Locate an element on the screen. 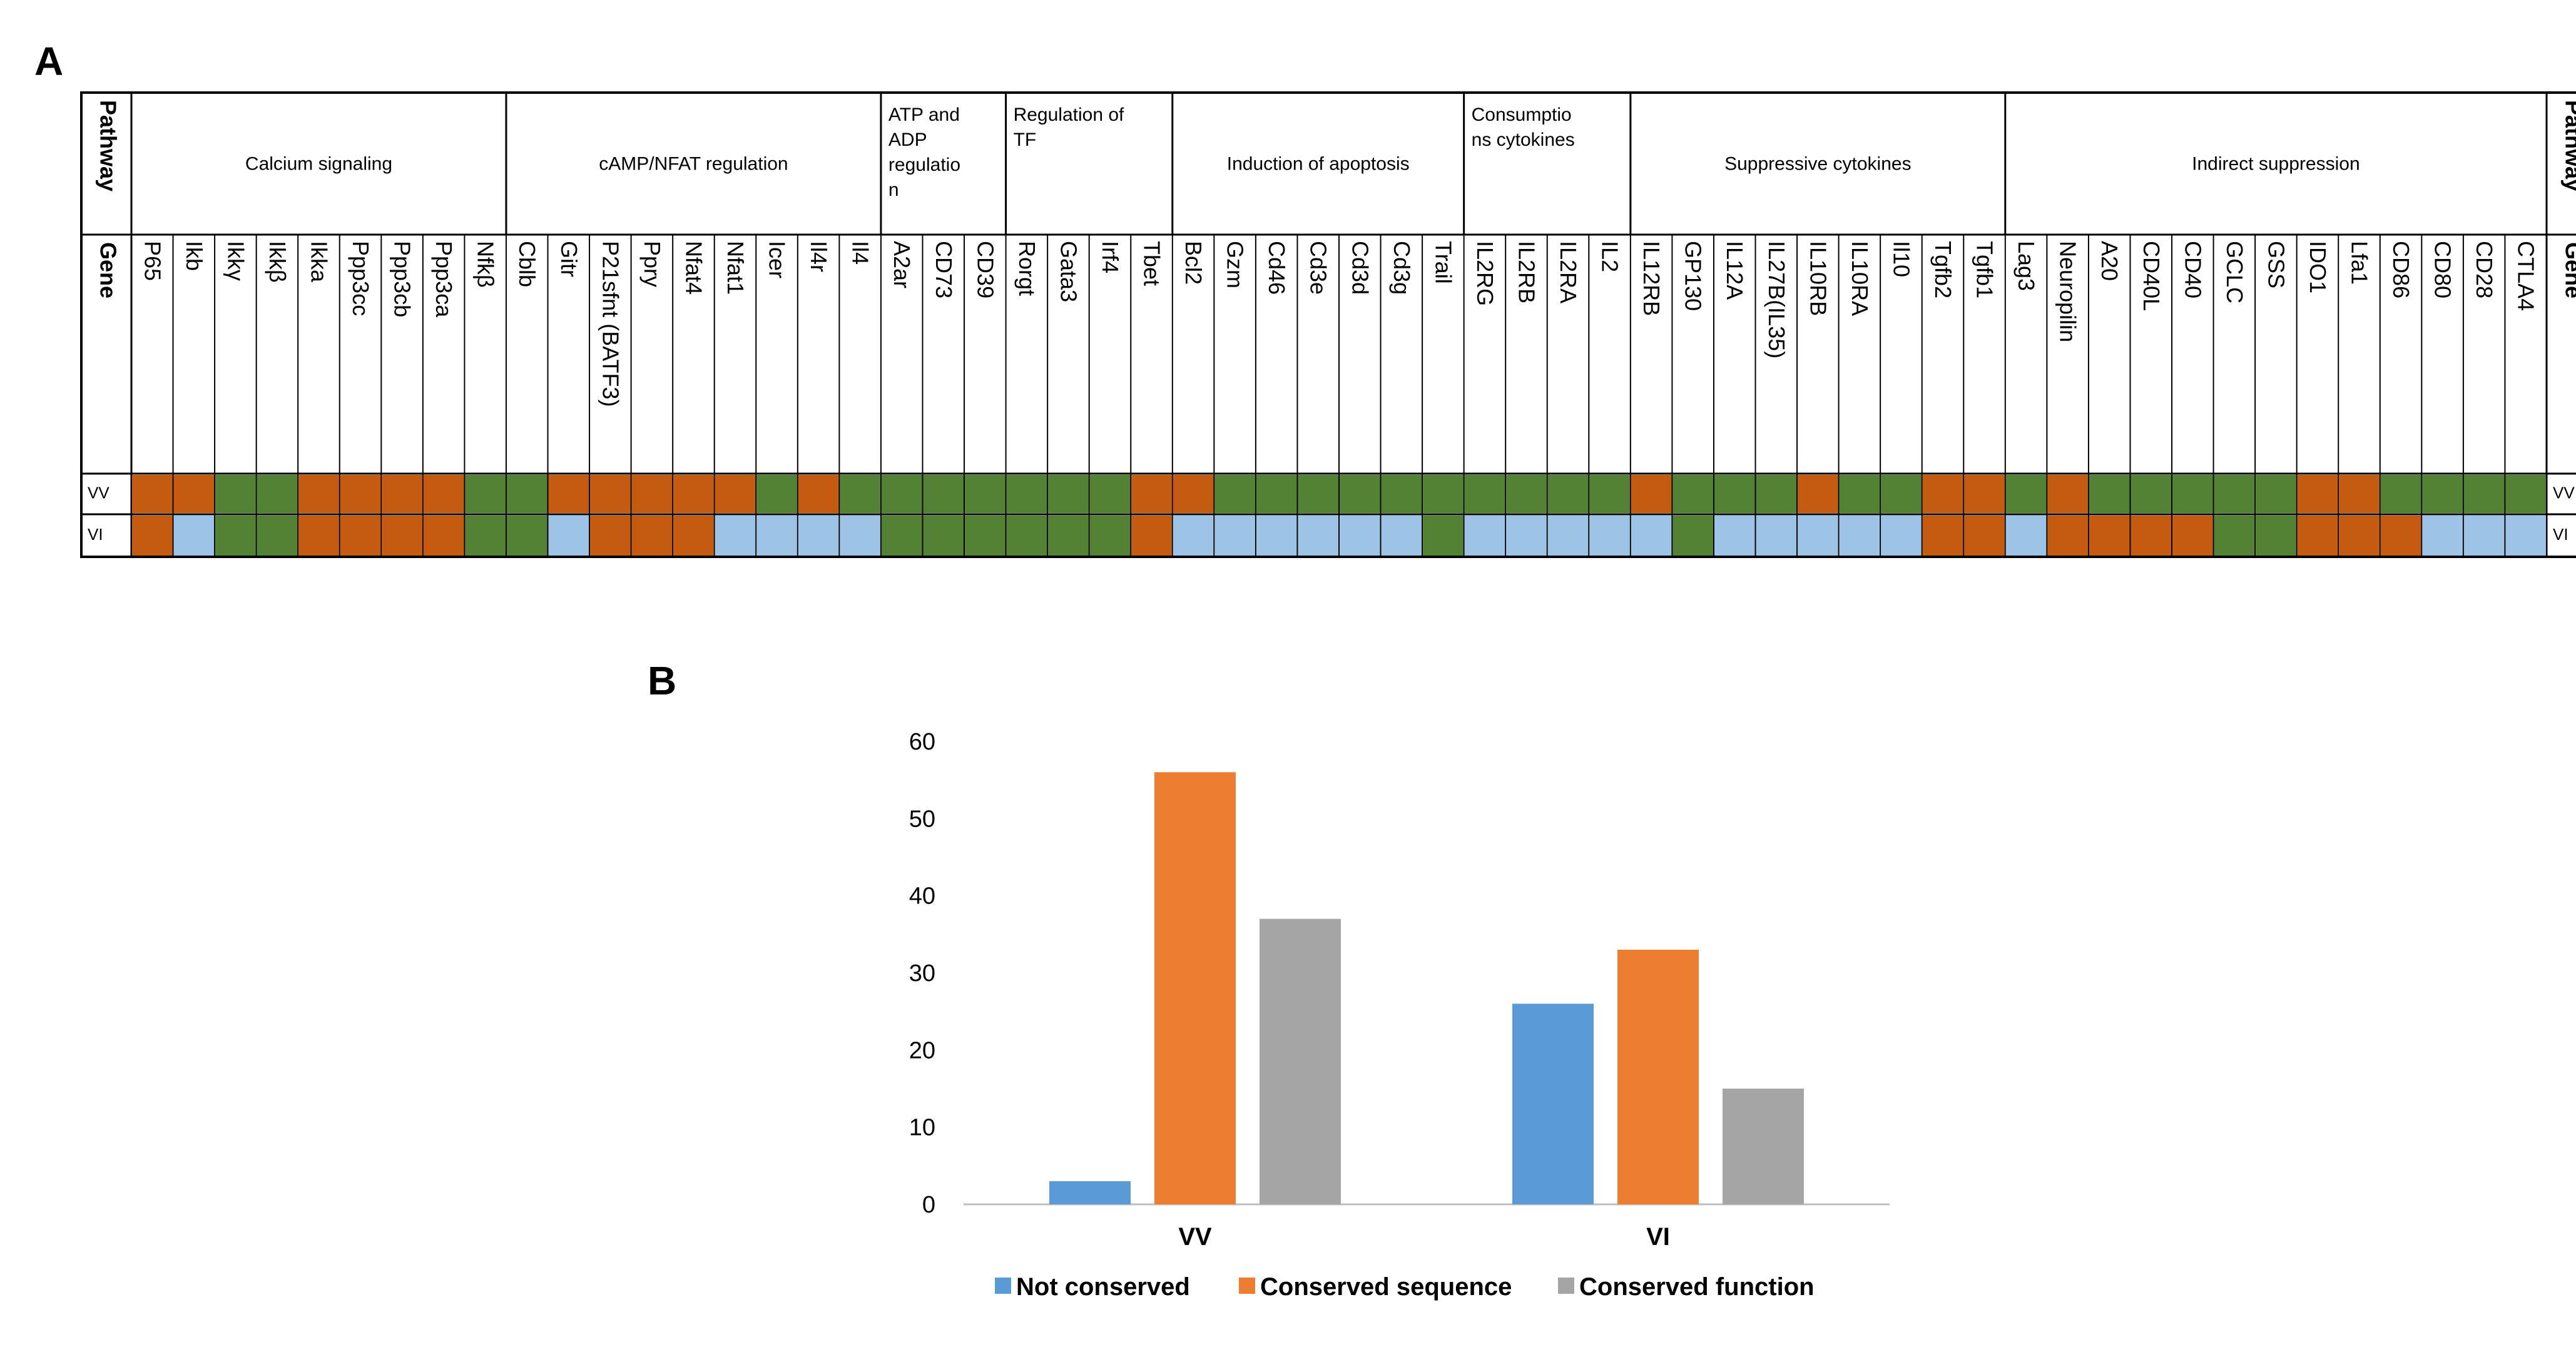 Image resolution: width=2576 pixels, height=1347 pixels. vi-cell-il2ra is located at coordinates (1568, 536).